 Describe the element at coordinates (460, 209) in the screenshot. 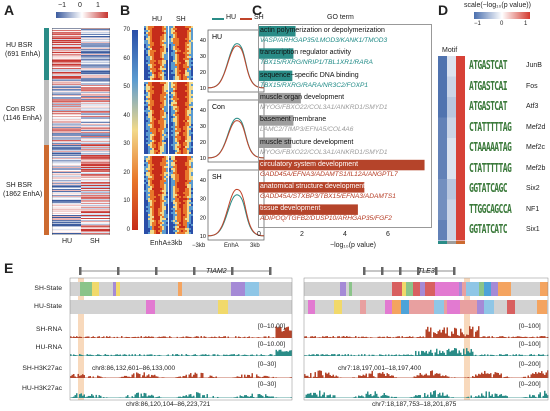

I see `motif-cell` at that location.